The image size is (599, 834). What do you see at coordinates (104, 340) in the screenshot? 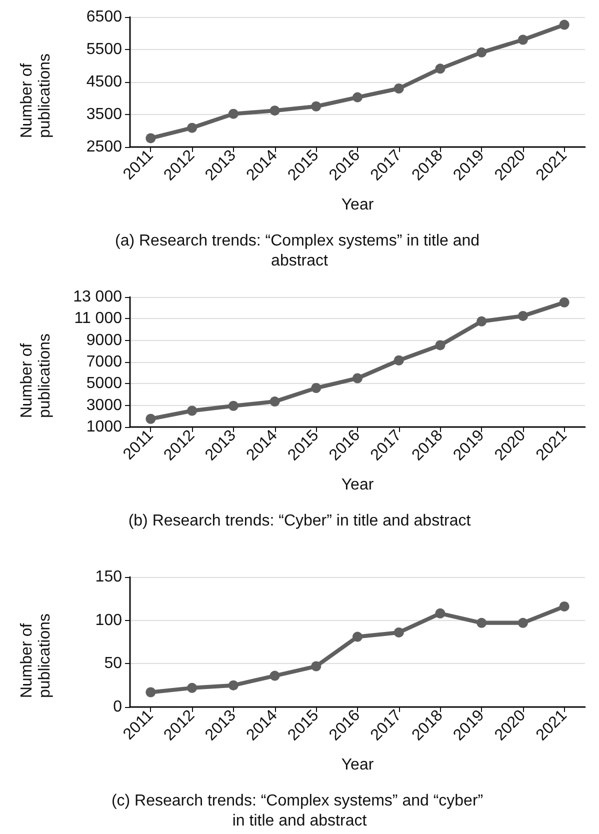
I see `y-tick-label: 9000` at bounding box center [104, 340].